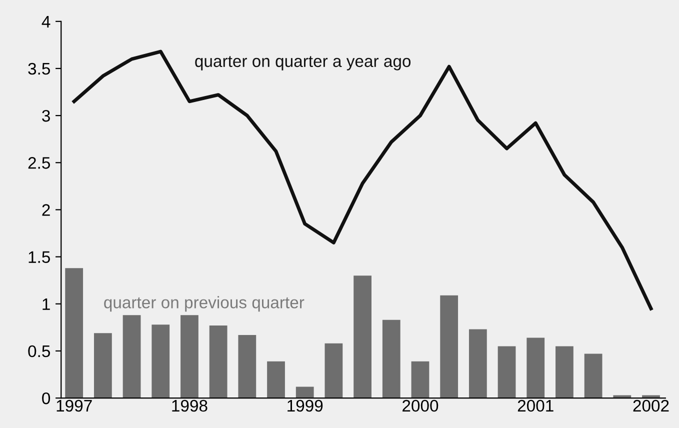 The image size is (679, 428). I want to click on y-tick-label: 2, so click(46, 210).